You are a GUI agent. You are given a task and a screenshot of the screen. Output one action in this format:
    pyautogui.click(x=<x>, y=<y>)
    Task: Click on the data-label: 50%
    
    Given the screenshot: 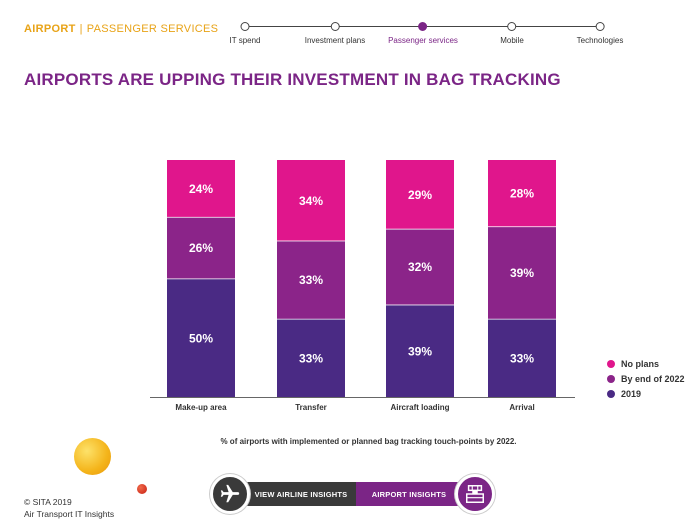 What is the action you would take?
    pyautogui.click(x=201, y=338)
    